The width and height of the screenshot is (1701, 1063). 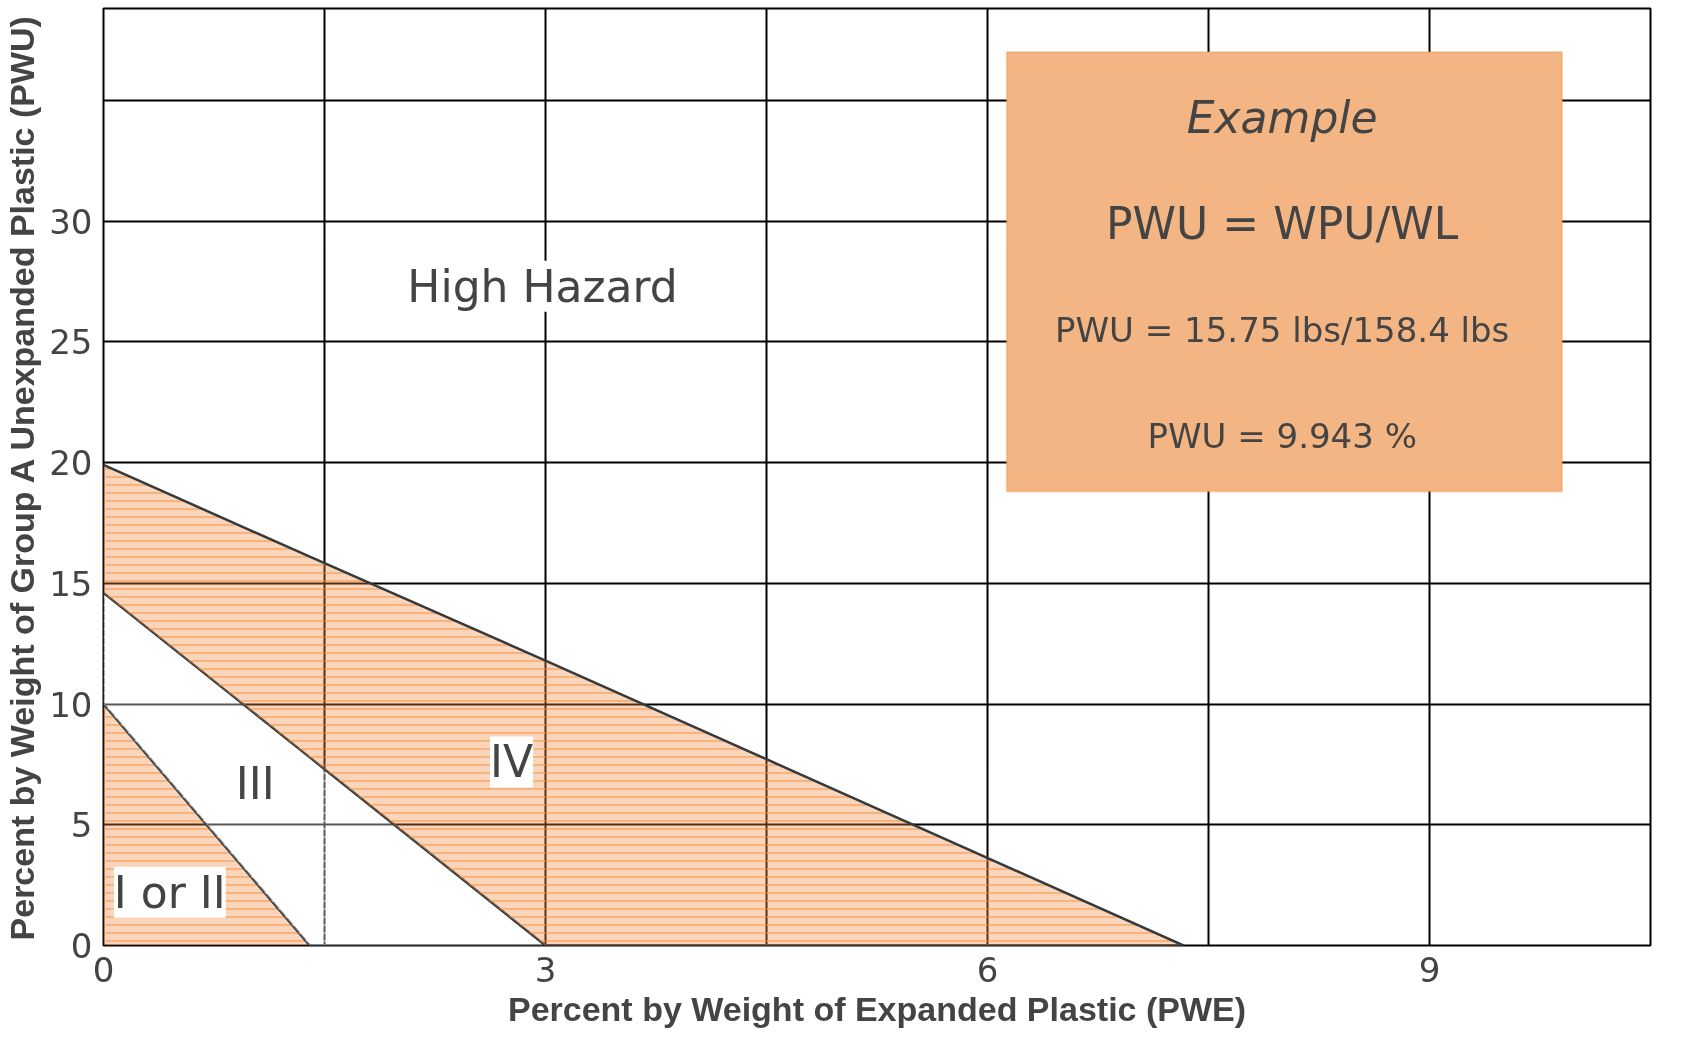 What do you see at coordinates (71, 342) in the screenshot?
I see `y-tick-label: 25` at bounding box center [71, 342].